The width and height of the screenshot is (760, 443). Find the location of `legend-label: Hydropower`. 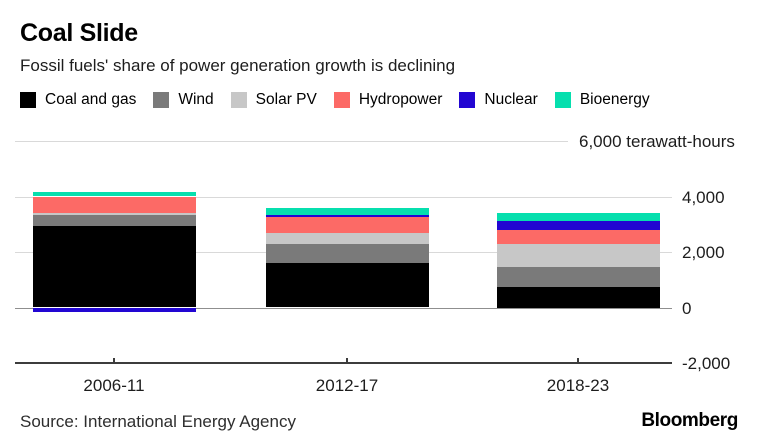

legend-label: Hydropower is located at coordinates (400, 99).